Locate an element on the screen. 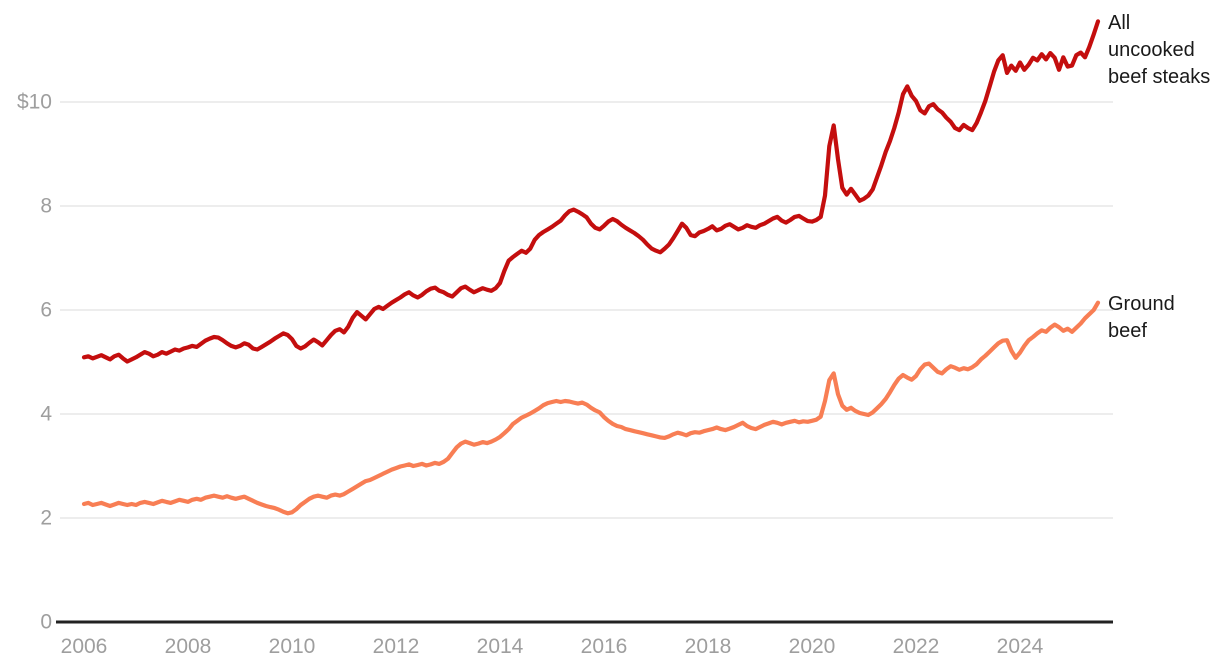 The image size is (1220, 672). x-axis-tick-label: 2016 is located at coordinates (604, 646).